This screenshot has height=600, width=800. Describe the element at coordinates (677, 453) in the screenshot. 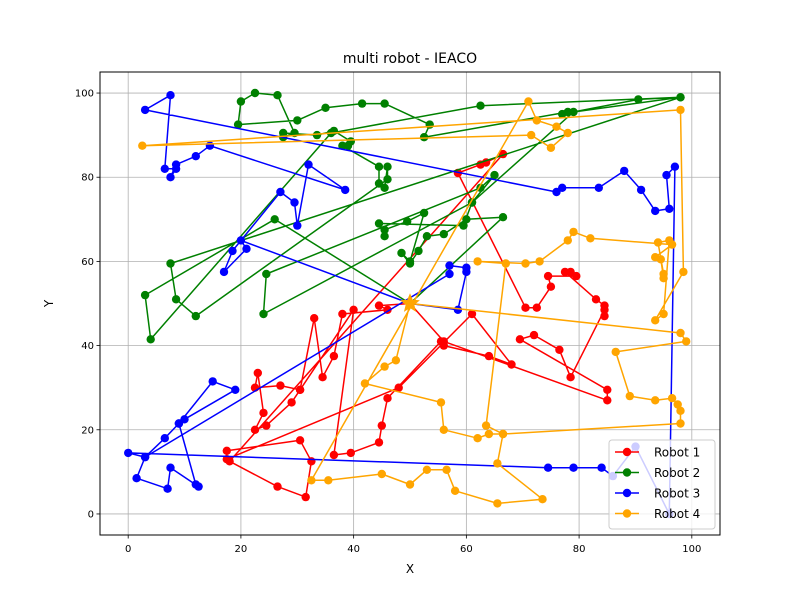

I see `legend-label: Robot 1` at that location.